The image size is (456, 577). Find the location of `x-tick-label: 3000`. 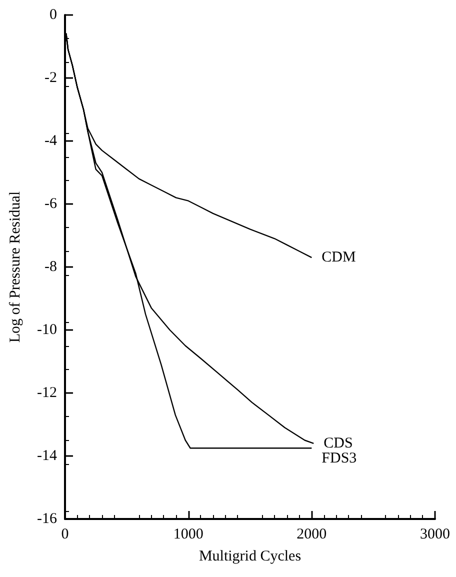

x-tick-label: 3000 is located at coordinates (435, 534).